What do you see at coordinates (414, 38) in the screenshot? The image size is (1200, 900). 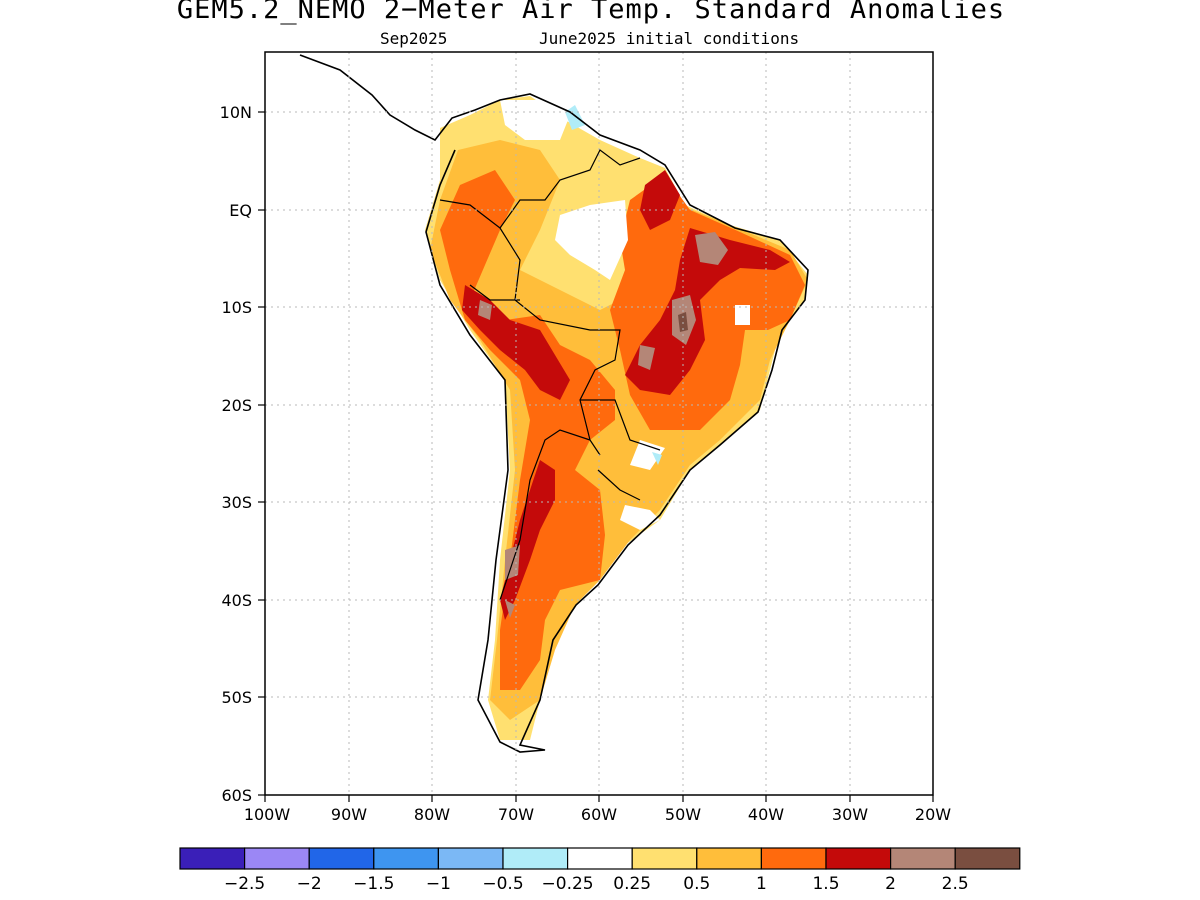 I see `valid-month-label: Sep2025` at bounding box center [414, 38].